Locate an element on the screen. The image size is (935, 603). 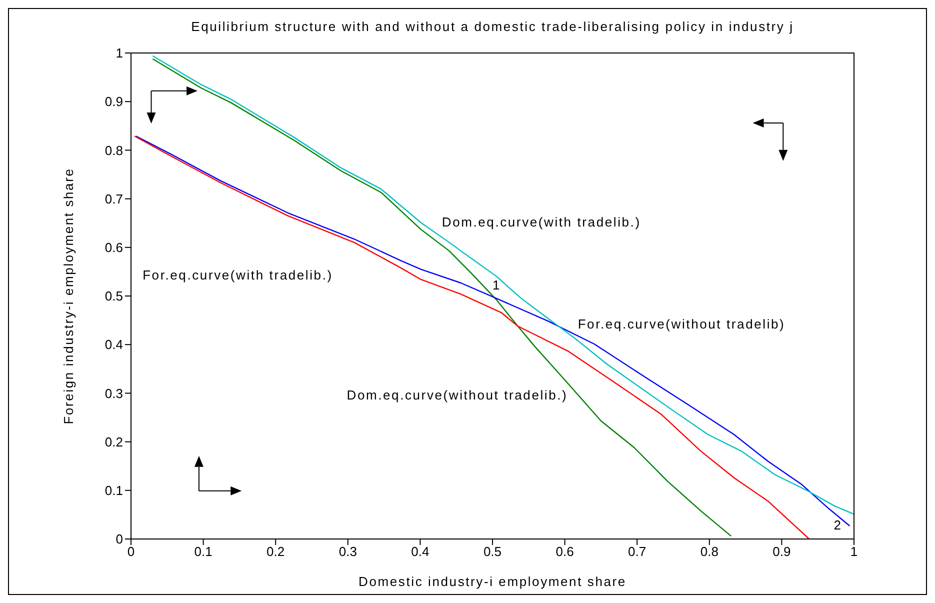
y-tick-label: 0.1 is located at coordinates (113, 490).